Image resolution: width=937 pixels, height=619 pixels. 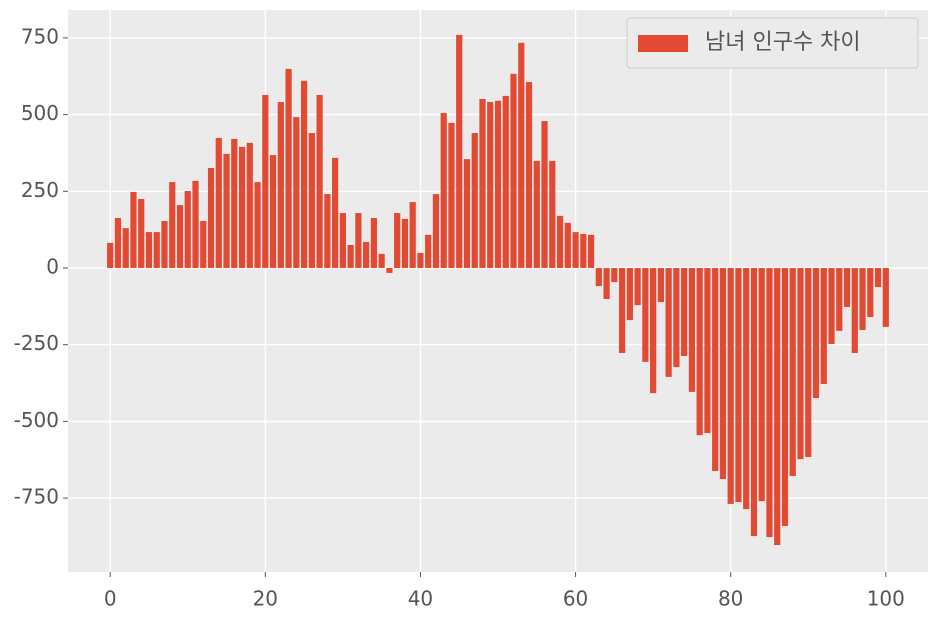 I want to click on y-tick-label: 500, so click(x=40, y=113).